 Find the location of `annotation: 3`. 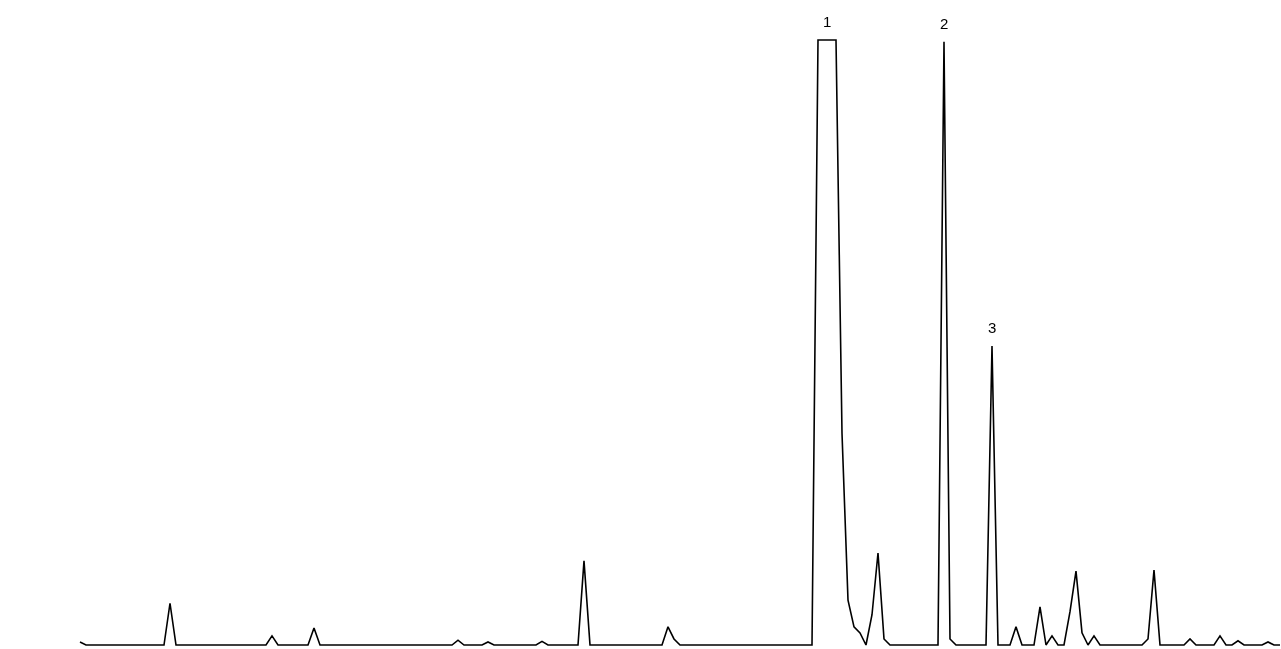

annotation: 3 is located at coordinates (992, 327).